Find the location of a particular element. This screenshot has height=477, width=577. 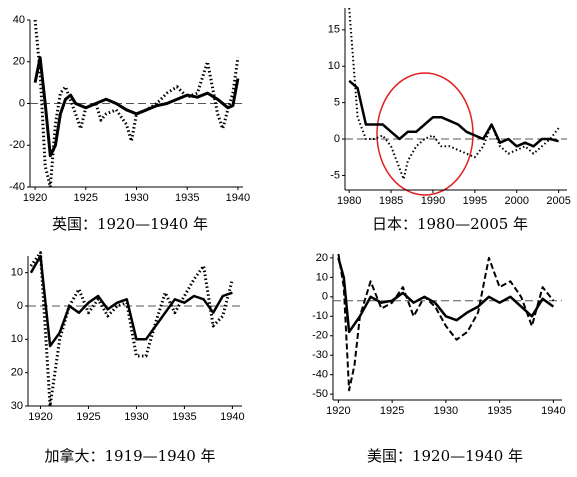

y-tick-label: 40 is located at coordinates (19, 20).